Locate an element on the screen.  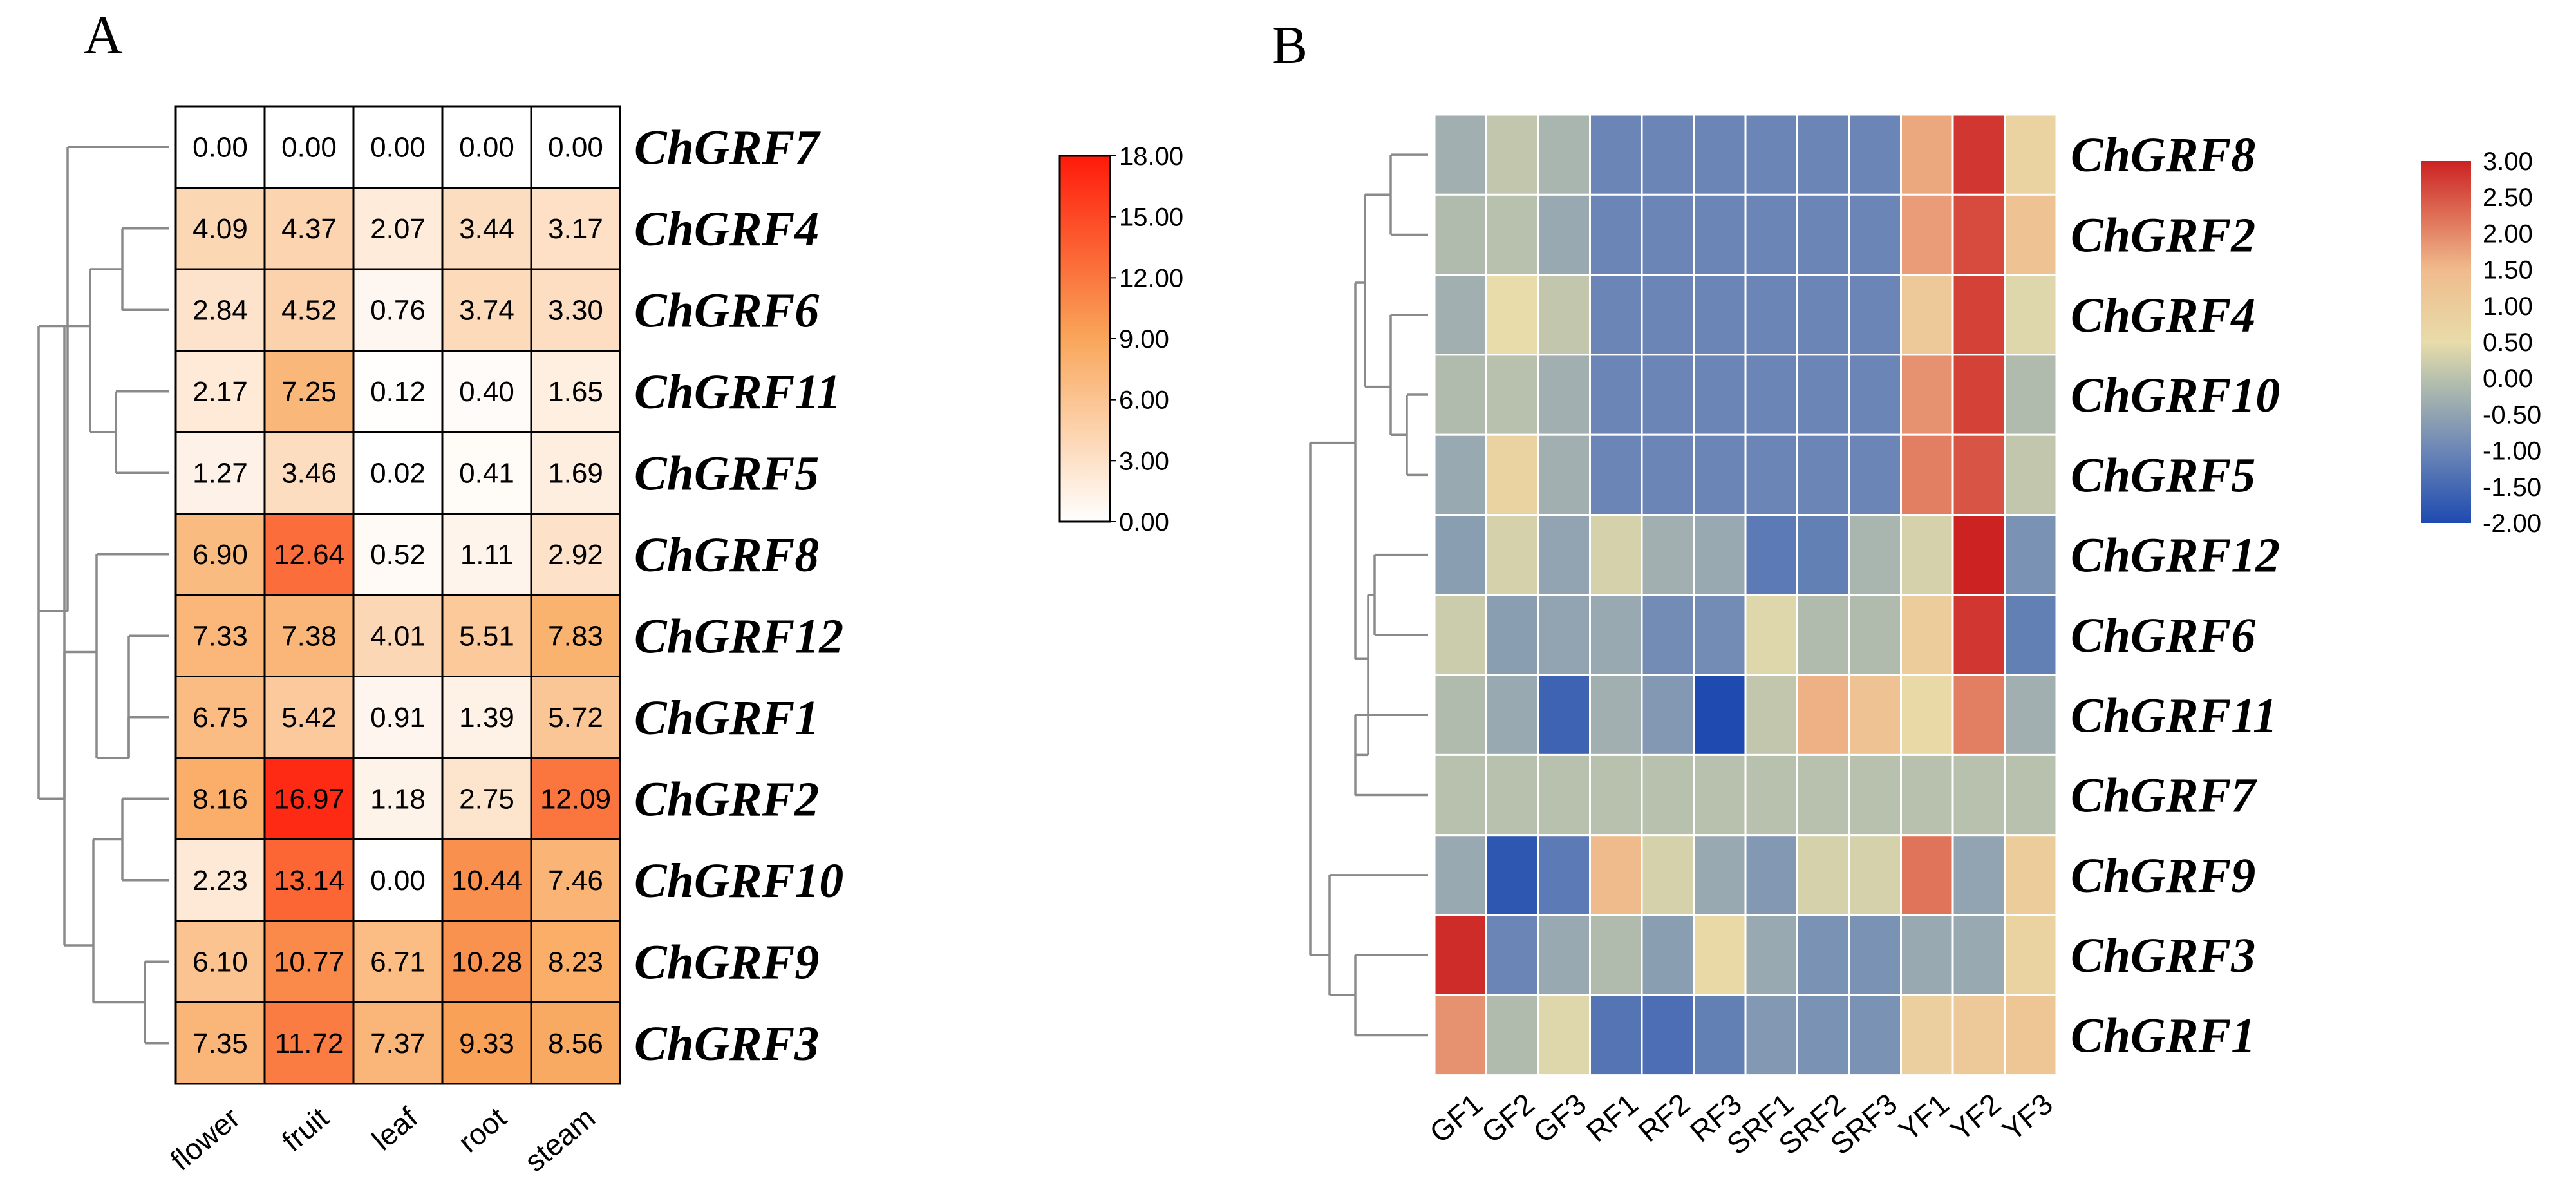
row-label: ChGRF12 is located at coordinates (2175, 556).